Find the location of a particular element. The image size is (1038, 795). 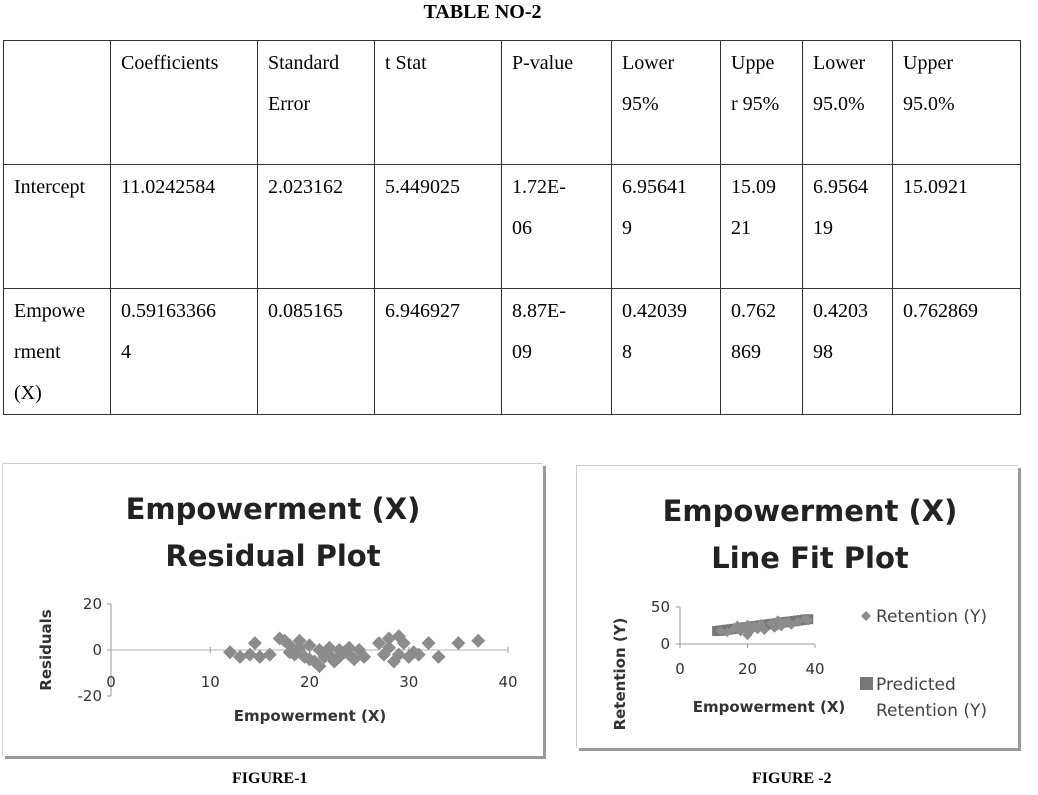

cell-line: 6.95641 is located at coordinates (654, 187).